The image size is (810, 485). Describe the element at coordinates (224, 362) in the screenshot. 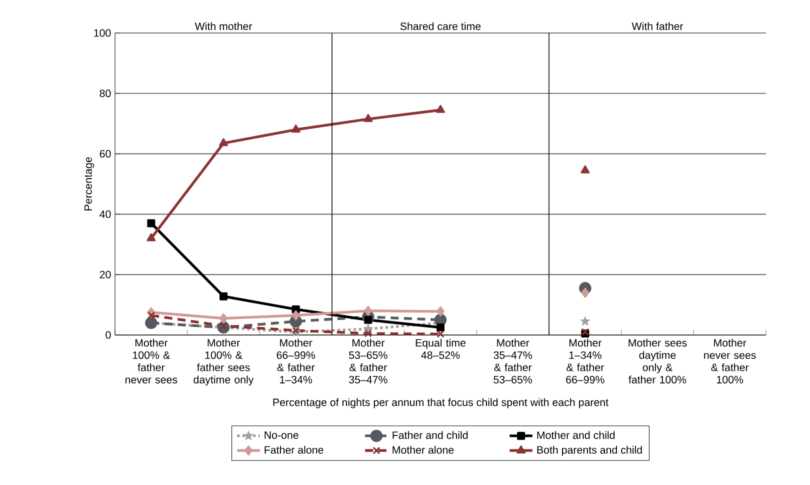

I see `x-tick-label: Mother 100% & father sees daytime only` at that location.